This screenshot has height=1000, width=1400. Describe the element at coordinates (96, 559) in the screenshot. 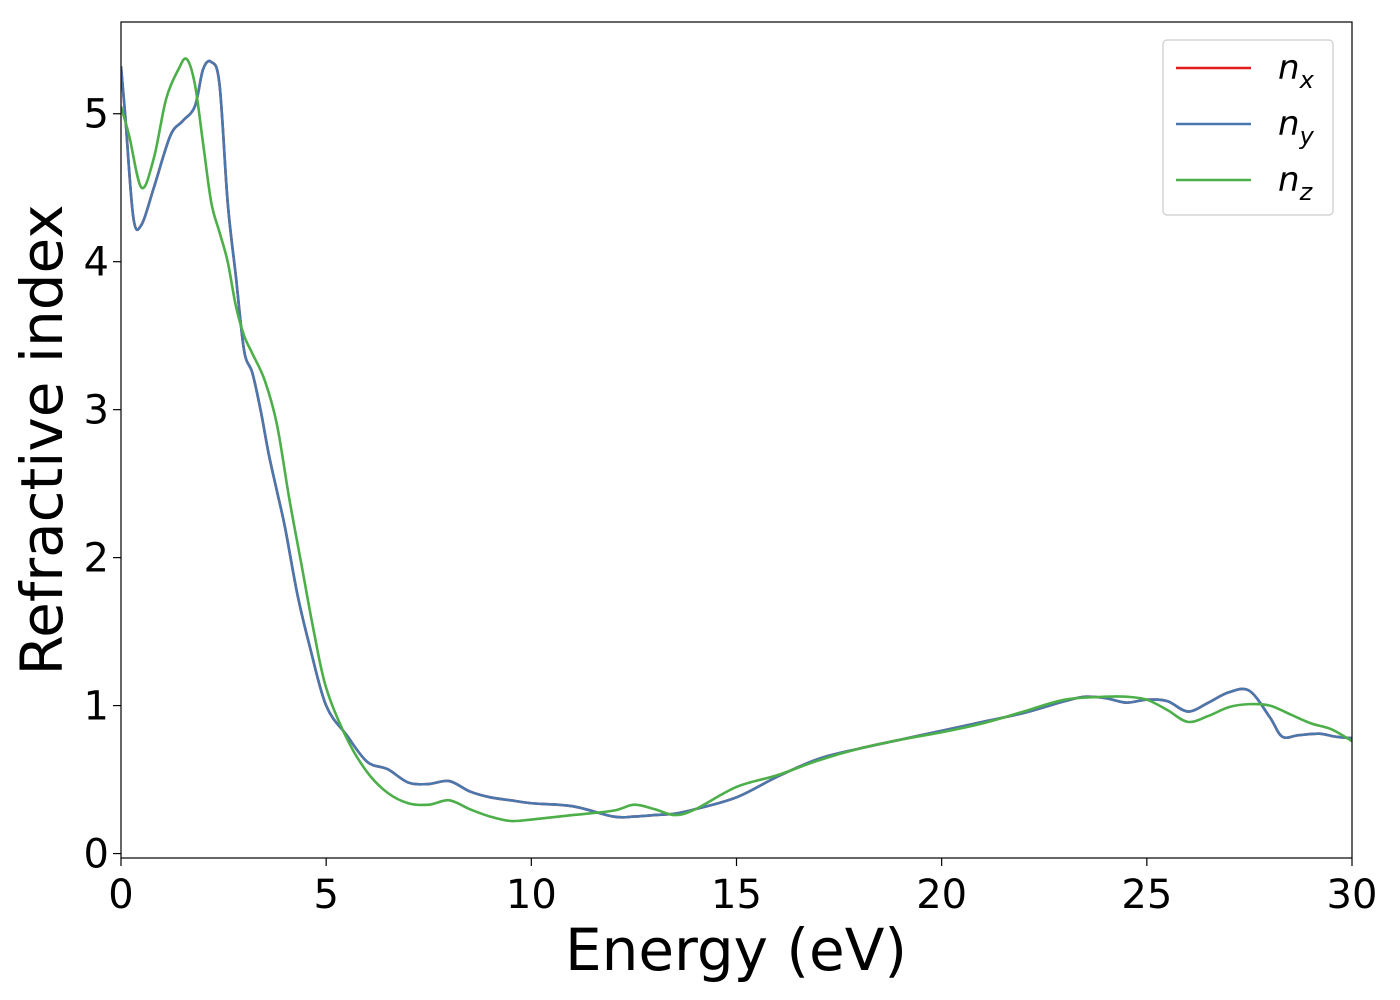

I see `y-tick-label: 2` at that location.